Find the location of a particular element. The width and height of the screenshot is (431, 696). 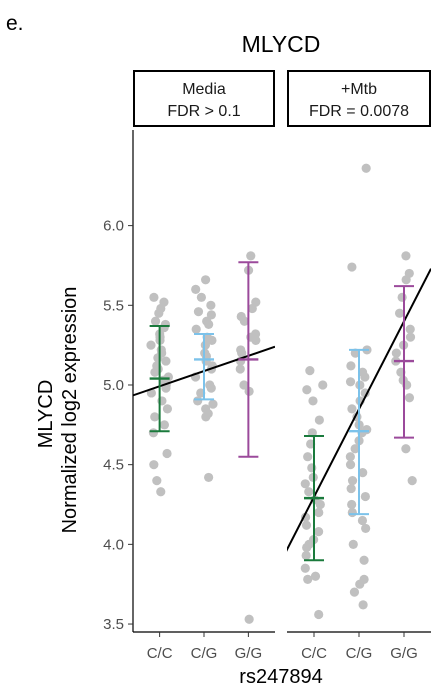

y-tick-label-3: 5.0 is located at coordinates (113, 385).